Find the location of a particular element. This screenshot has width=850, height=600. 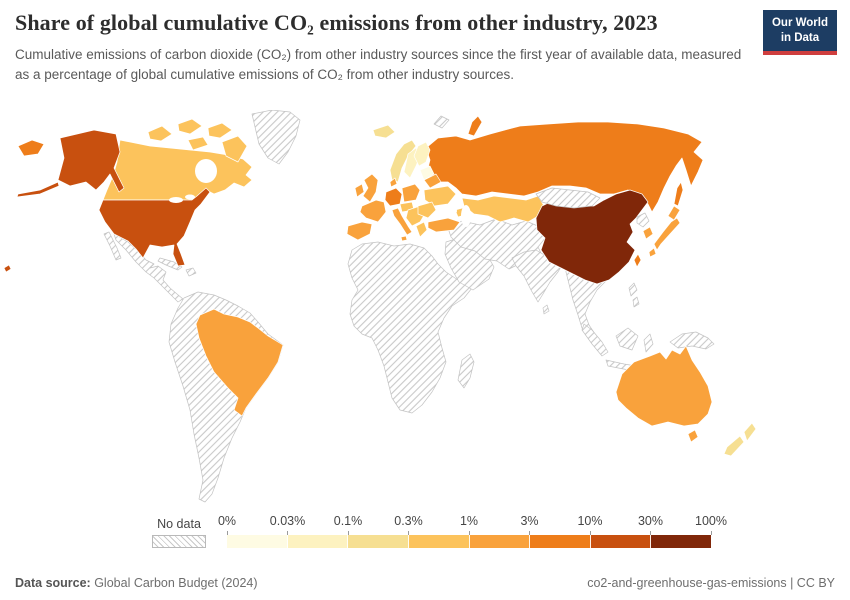

country-greenland is located at coordinates (276, 137).